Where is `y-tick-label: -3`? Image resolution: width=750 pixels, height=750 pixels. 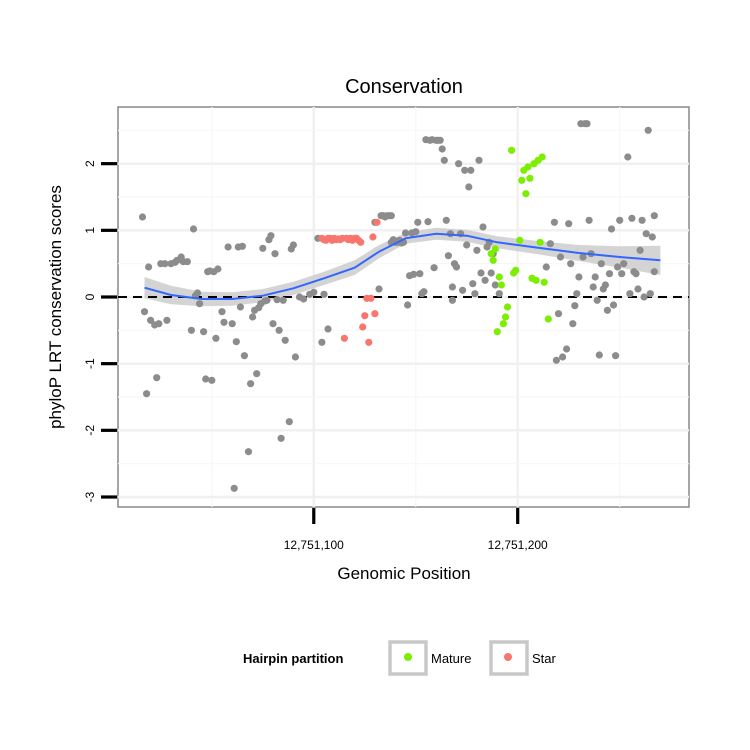
y-tick-label: -3 is located at coordinates (90, 496).